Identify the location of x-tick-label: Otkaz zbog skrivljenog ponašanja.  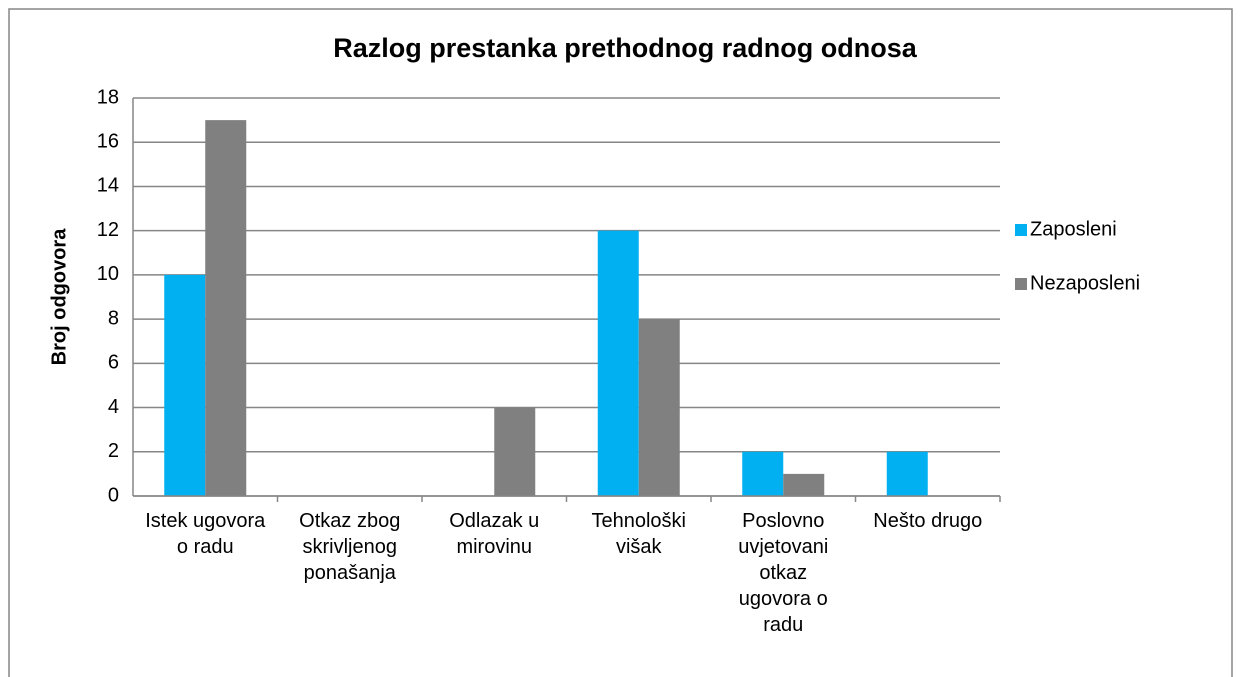
(350, 547).